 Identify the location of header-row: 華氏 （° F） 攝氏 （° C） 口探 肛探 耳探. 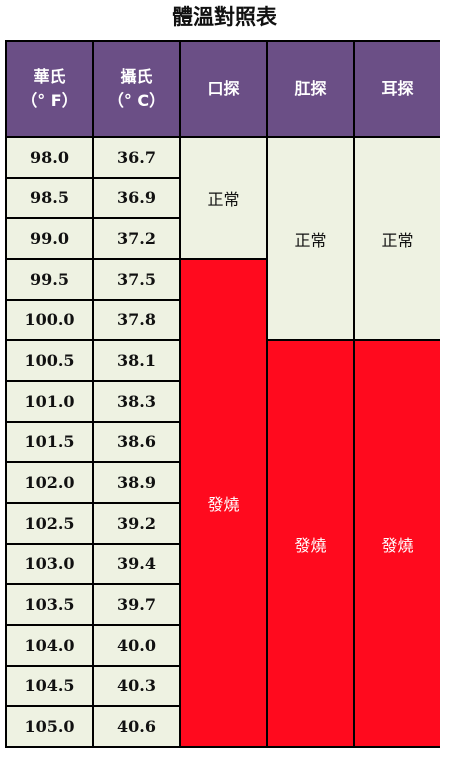
(223, 89).